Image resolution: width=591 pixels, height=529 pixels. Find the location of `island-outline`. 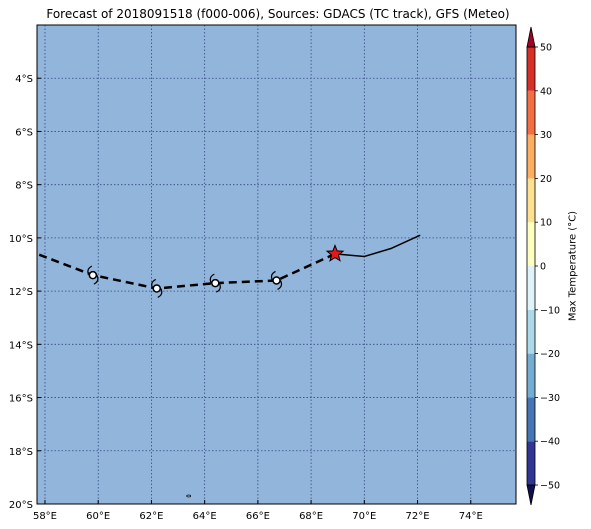

island-outline is located at coordinates (189, 496).